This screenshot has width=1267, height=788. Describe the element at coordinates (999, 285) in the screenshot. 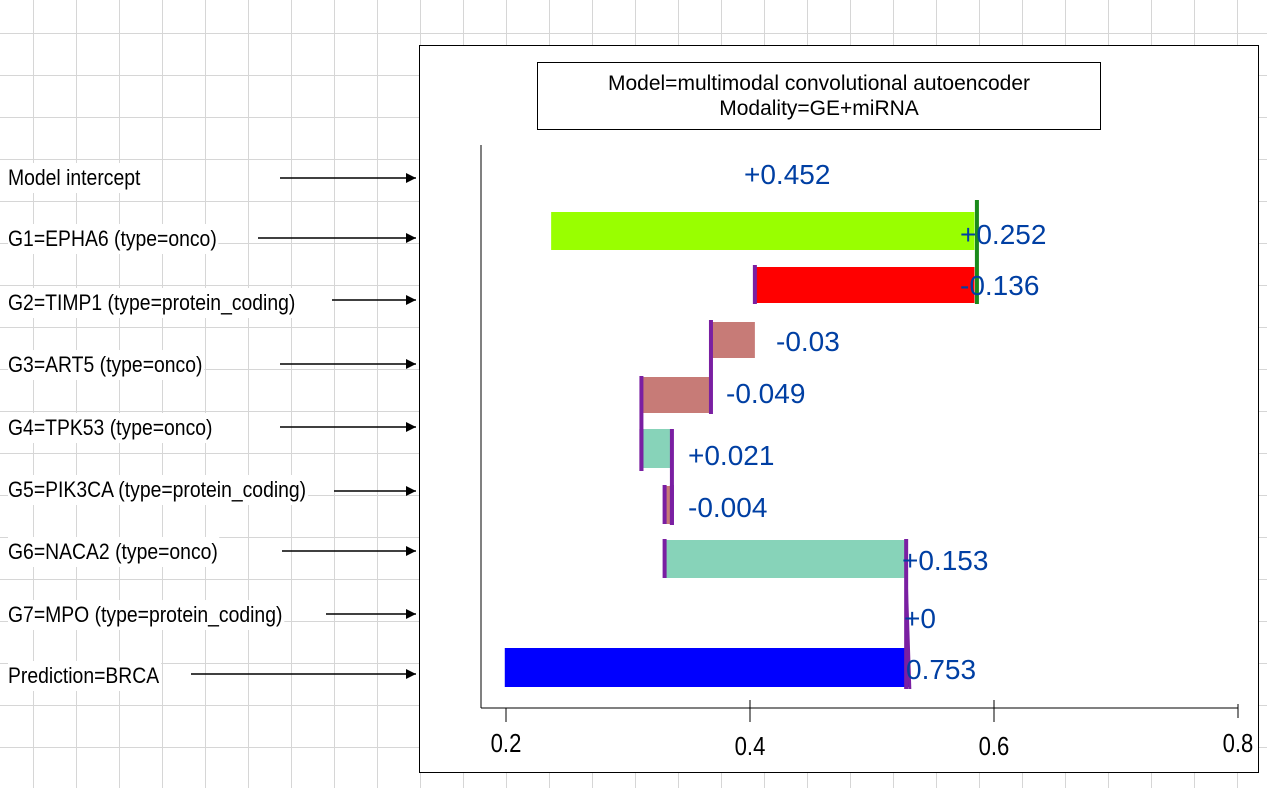

I see `value-label: -0.136` at that location.